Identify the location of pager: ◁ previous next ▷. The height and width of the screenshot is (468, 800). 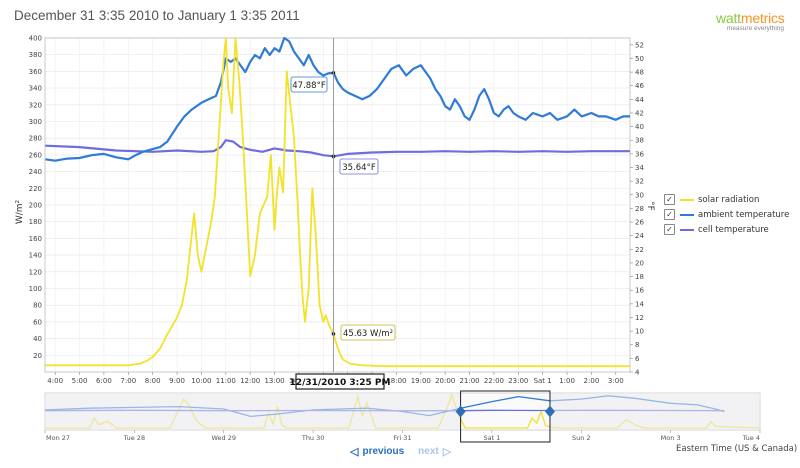
(400, 451).